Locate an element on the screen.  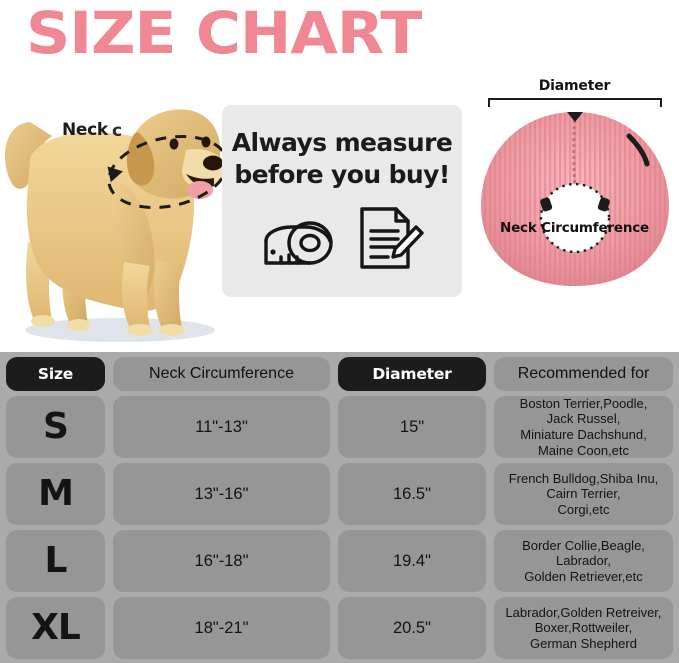
measure-reminder-card: Always measure before you buy! is located at coordinates (342, 201).